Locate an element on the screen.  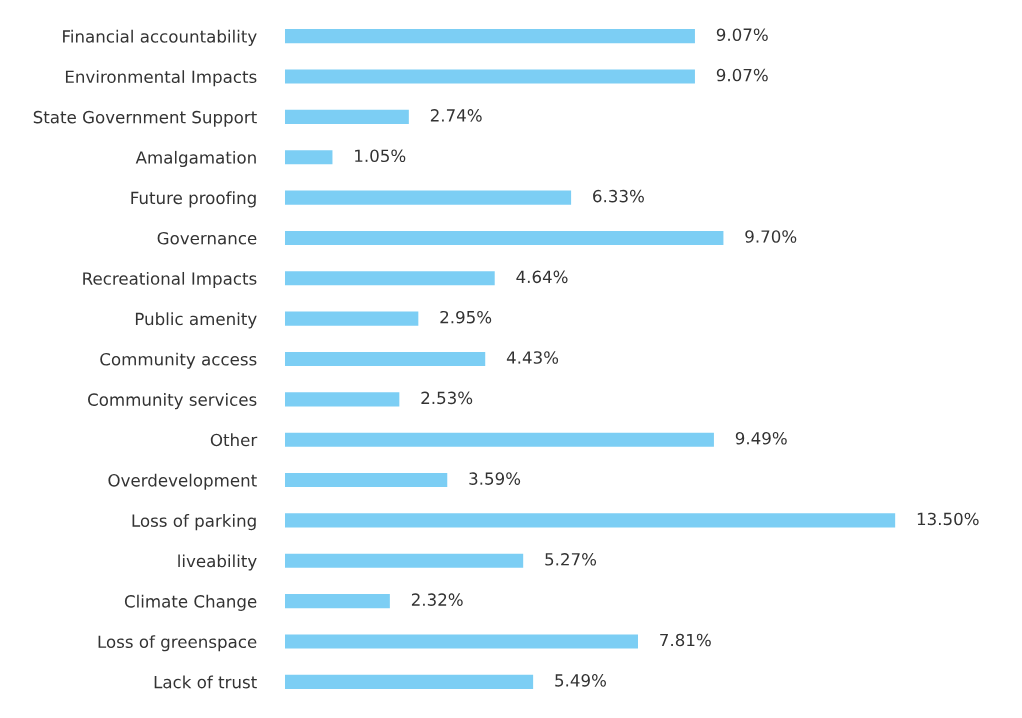
y-tick-label: Climate Change is located at coordinates (190, 602).